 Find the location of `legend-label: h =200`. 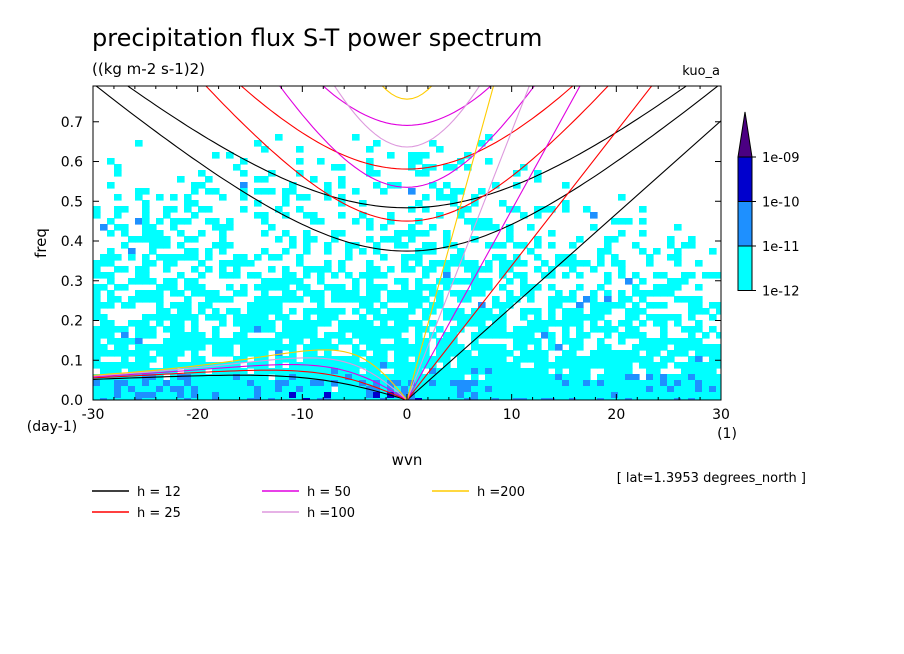

legend-label: h =200 is located at coordinates (501, 492).